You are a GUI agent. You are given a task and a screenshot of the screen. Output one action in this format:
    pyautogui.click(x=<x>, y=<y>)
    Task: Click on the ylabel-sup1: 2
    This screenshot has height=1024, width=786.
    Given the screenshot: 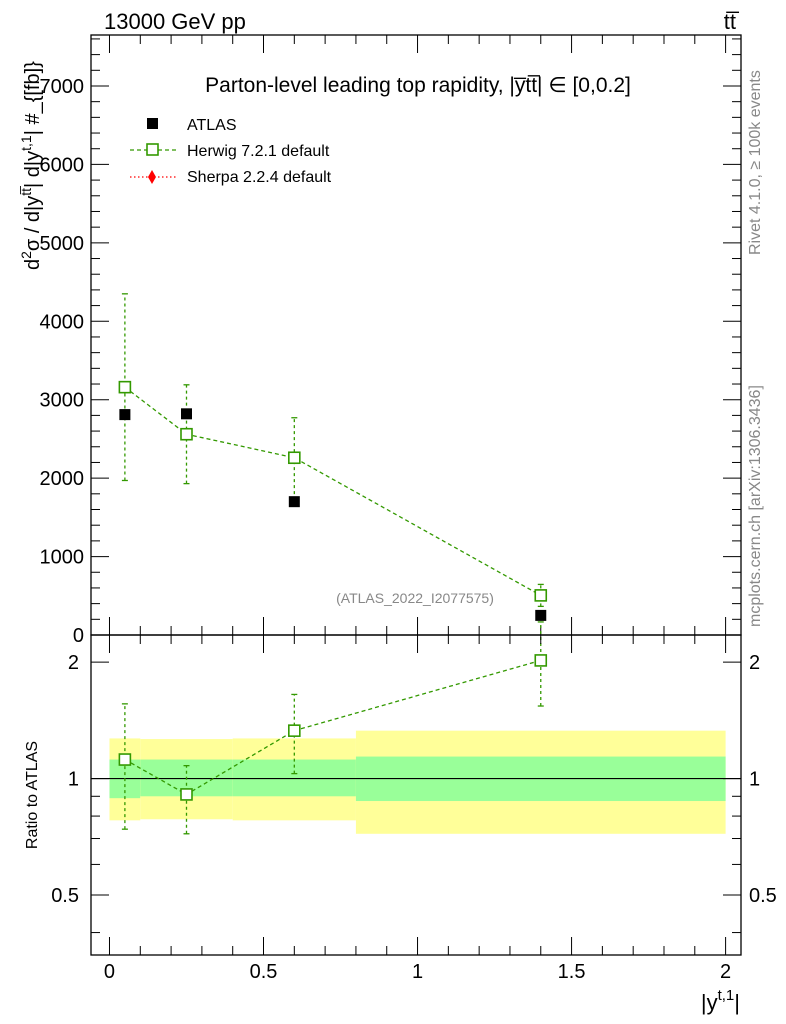 What is the action you would take?
    pyautogui.click(x=26, y=255)
    